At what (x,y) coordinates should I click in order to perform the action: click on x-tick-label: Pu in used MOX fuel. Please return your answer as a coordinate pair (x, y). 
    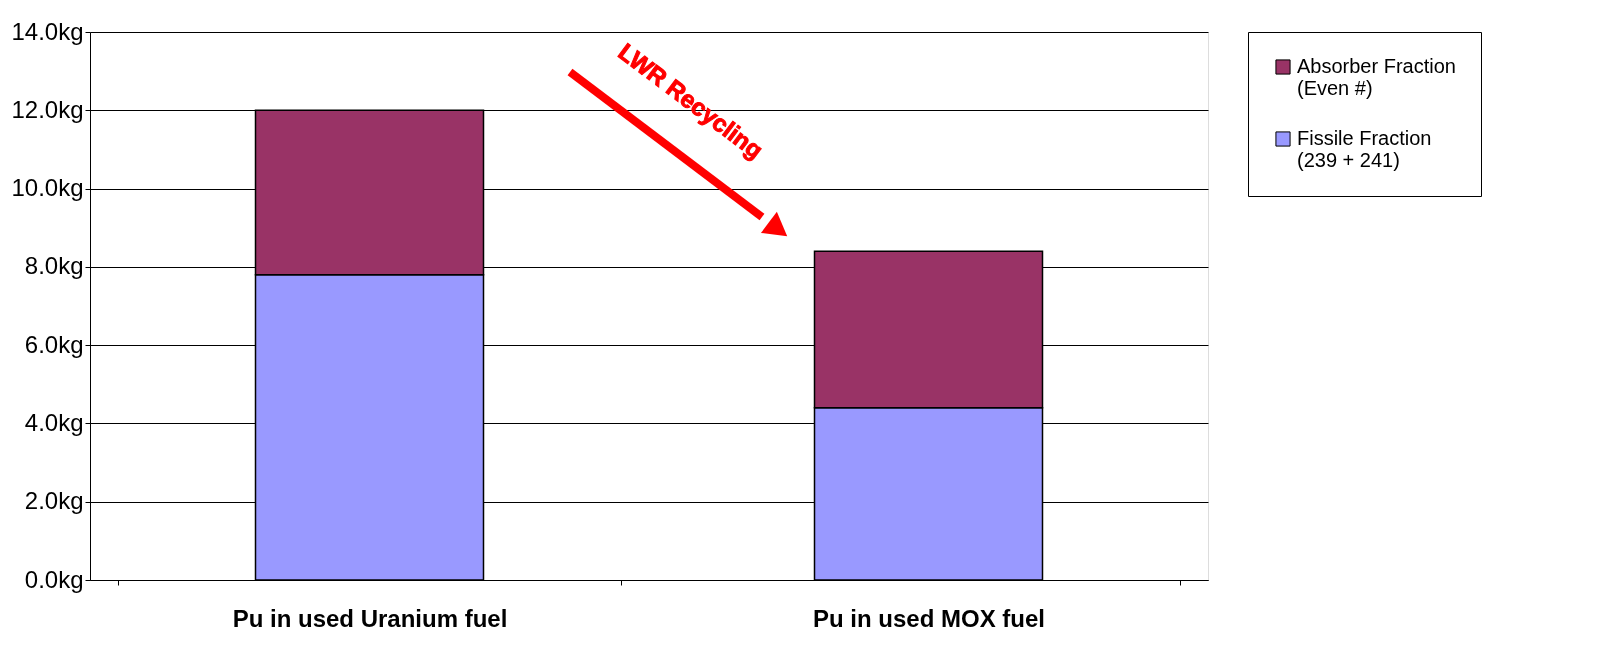
    Looking at the image, I should click on (929, 618).